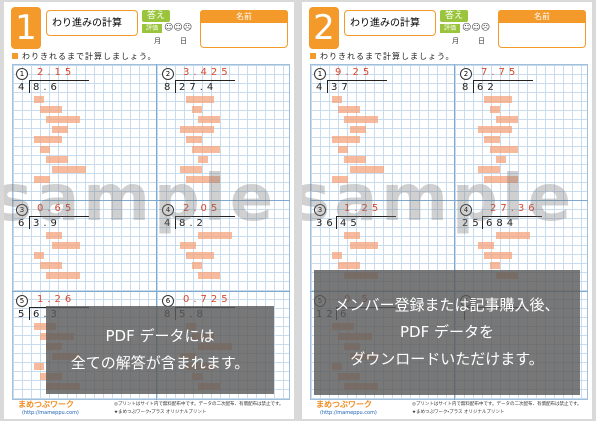 The height and width of the screenshot is (421, 596). I want to click on month-label: 月, so click(455, 41).